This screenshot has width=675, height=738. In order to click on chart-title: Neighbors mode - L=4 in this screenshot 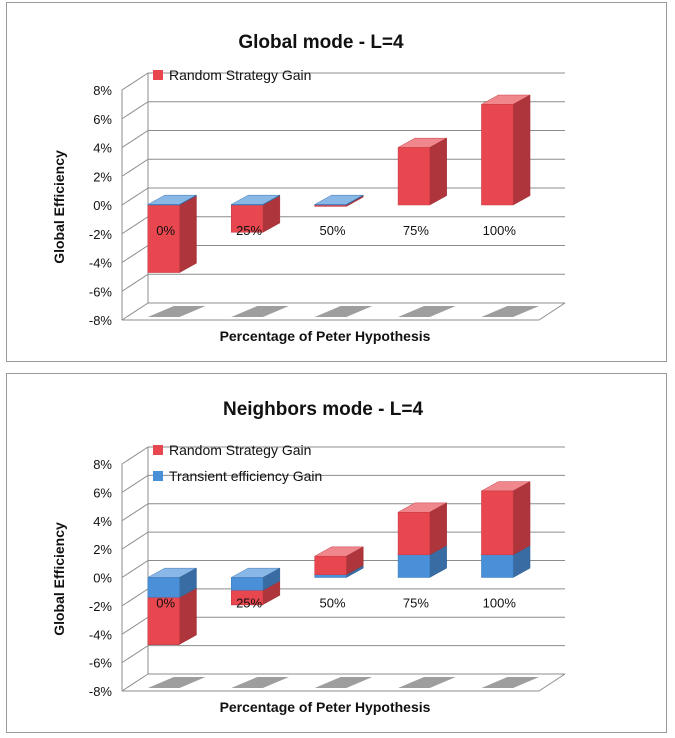, I will do `click(323, 409)`.